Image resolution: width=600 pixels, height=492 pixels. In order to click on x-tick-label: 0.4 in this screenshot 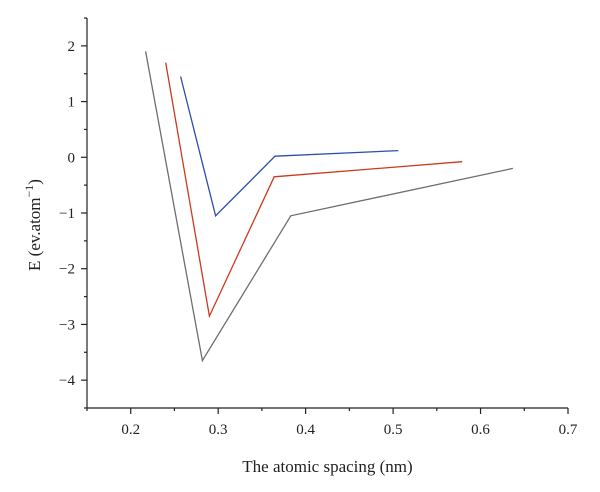, I will do `click(305, 430)`.